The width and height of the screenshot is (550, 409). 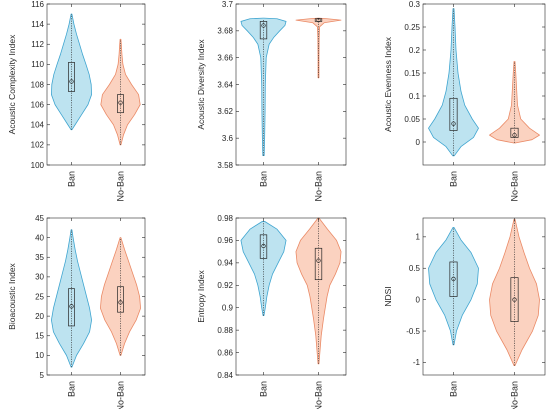 What do you see at coordinates (388, 84) in the screenshot?
I see `y-axis-label: Acoustic Evenness Index` at bounding box center [388, 84].